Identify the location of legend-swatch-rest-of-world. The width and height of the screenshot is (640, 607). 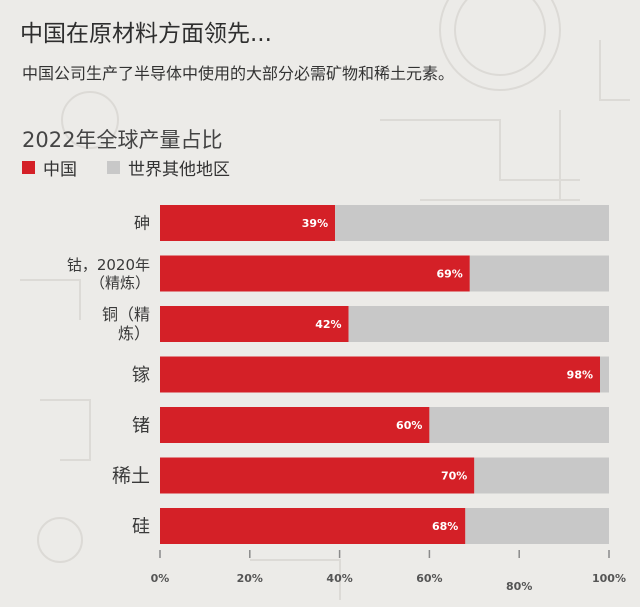
(113, 167).